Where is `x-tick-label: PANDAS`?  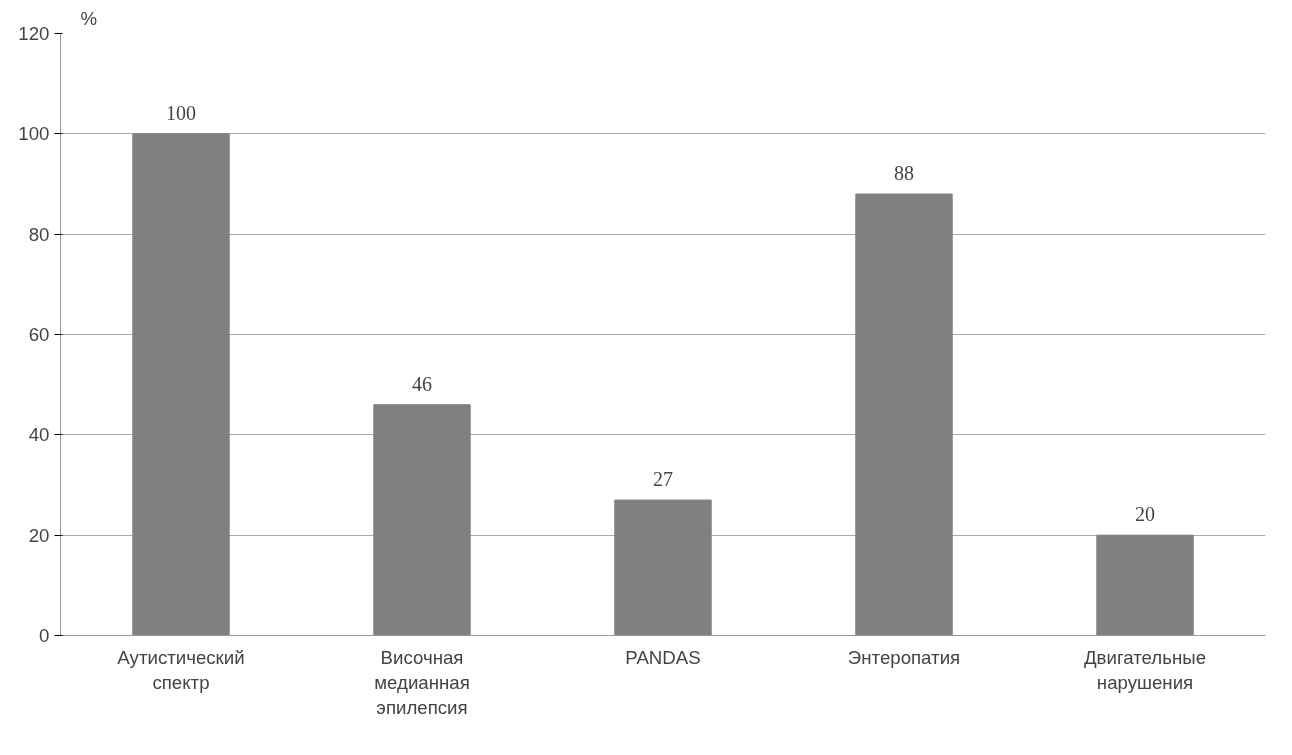
x-tick-label: PANDAS is located at coordinates (663, 657).